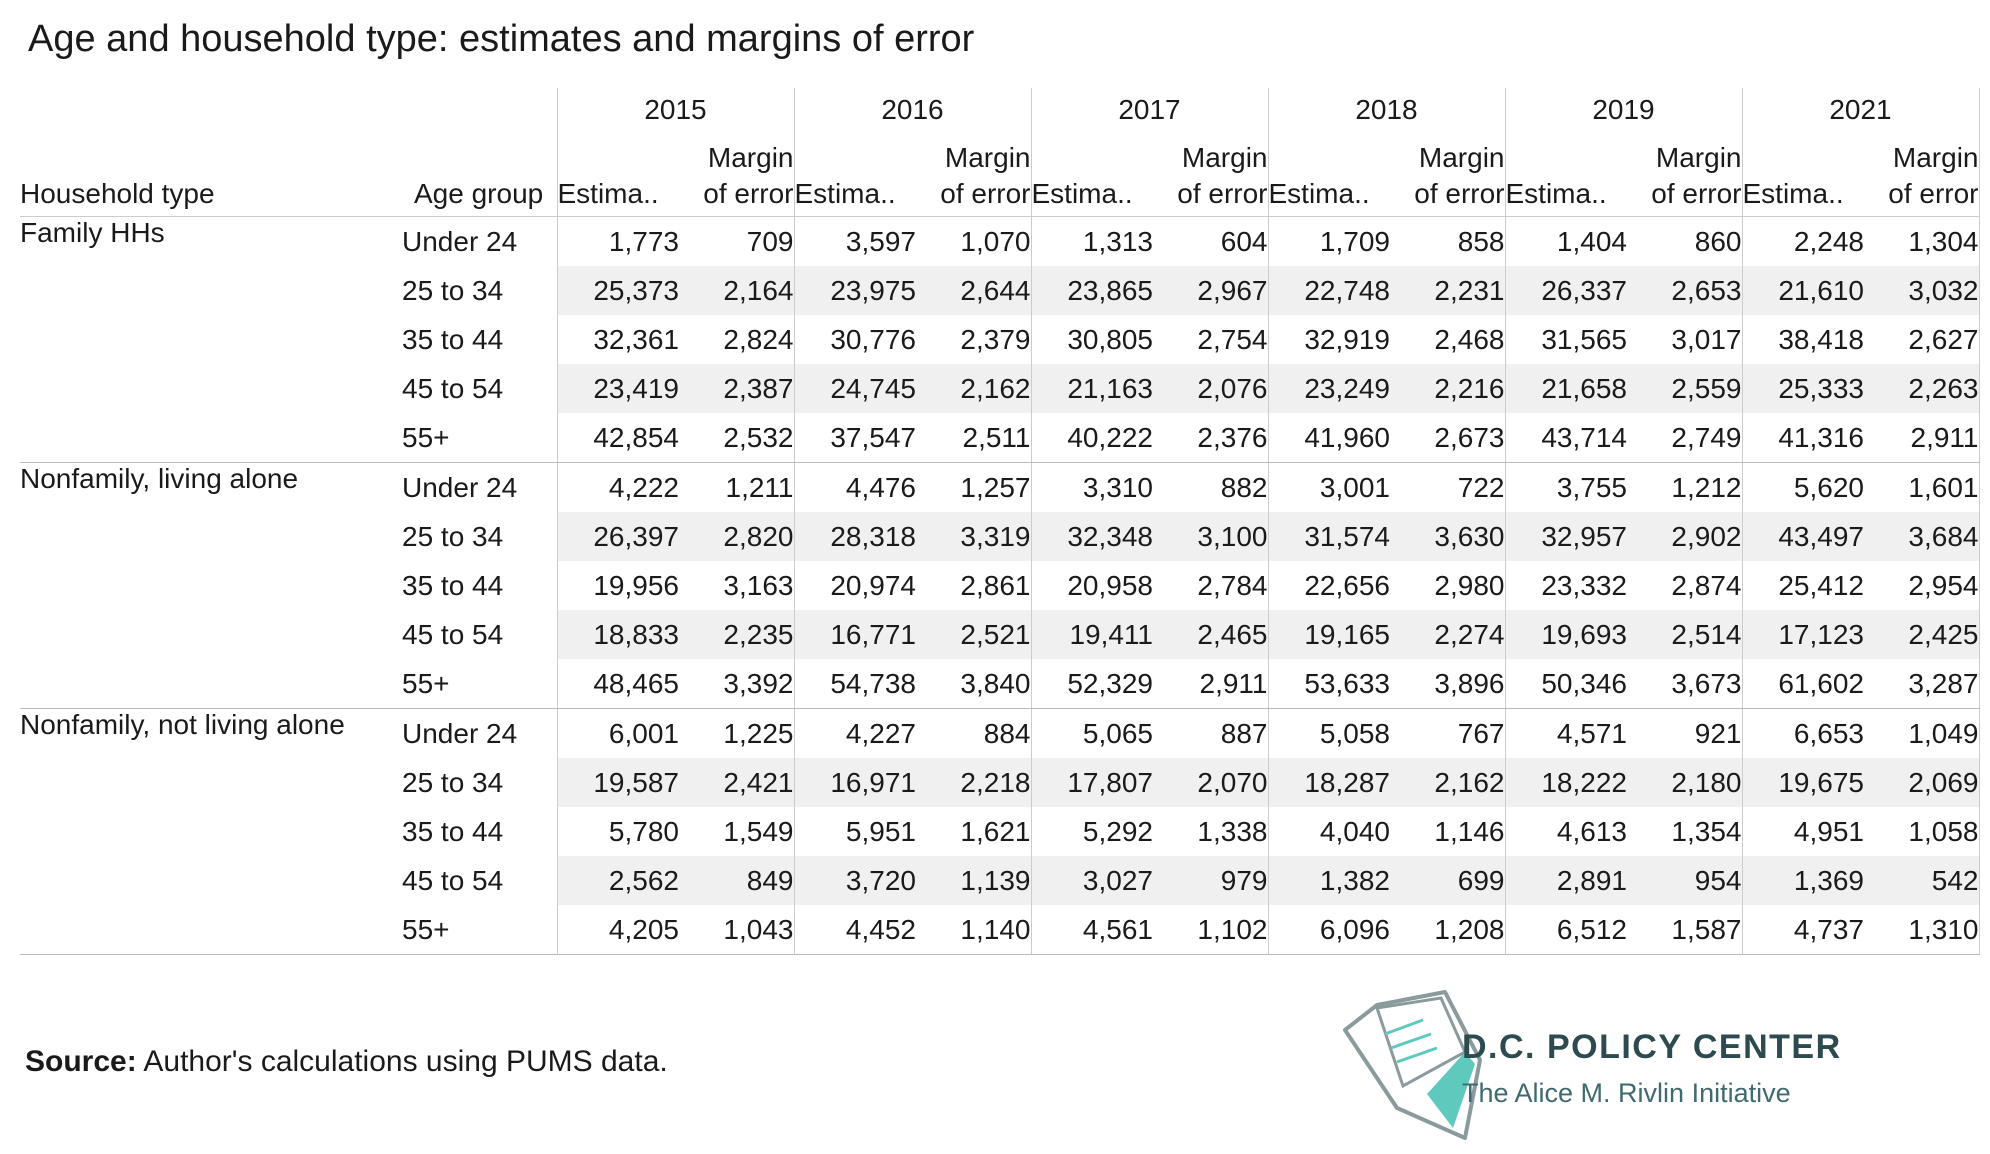  Describe the element at coordinates (736, 782) in the screenshot. I see `margin-of-error-cell: 2,421` at that location.